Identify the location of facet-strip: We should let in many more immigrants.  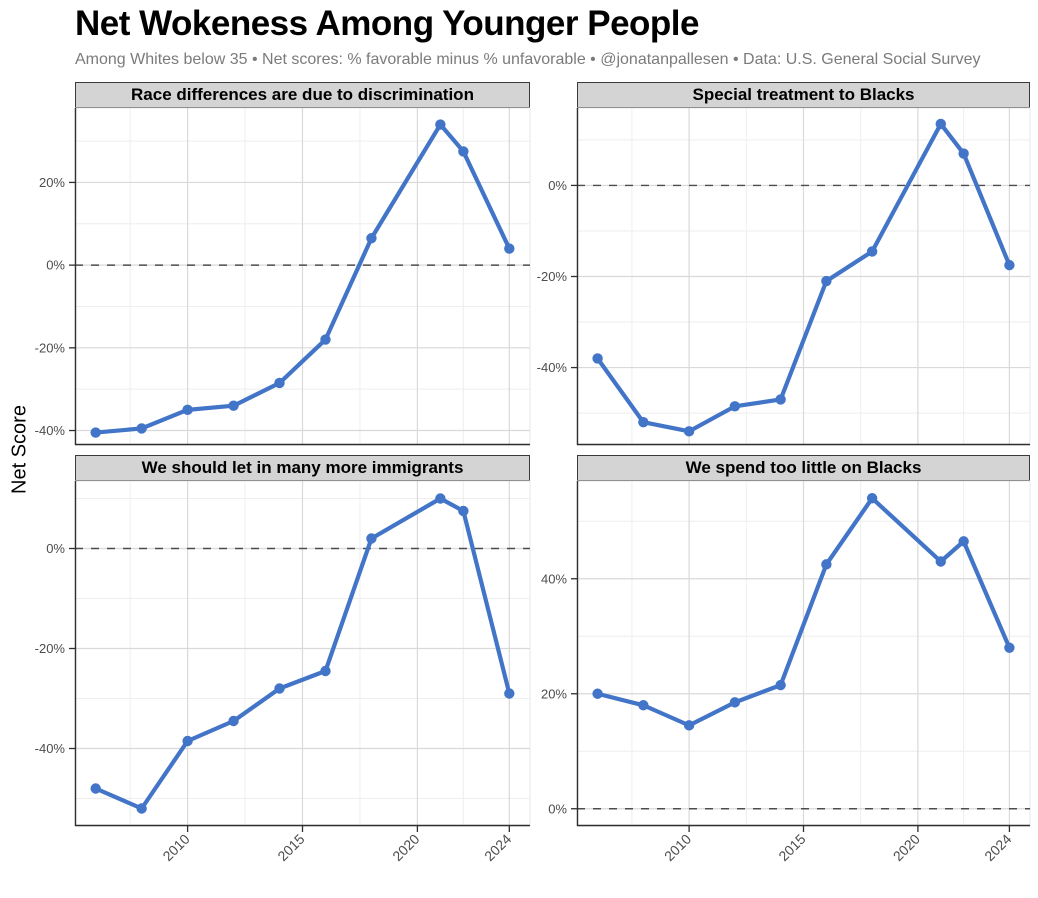
(302, 468).